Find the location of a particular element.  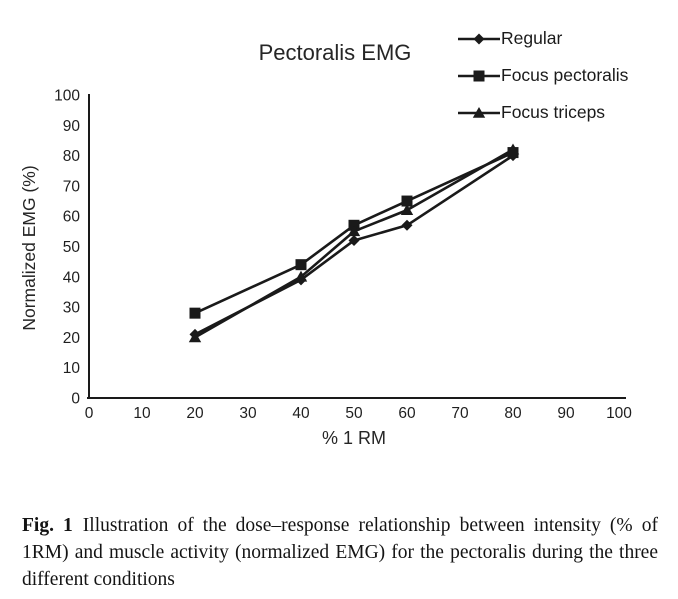

x-tick-label: 20 is located at coordinates (195, 413).